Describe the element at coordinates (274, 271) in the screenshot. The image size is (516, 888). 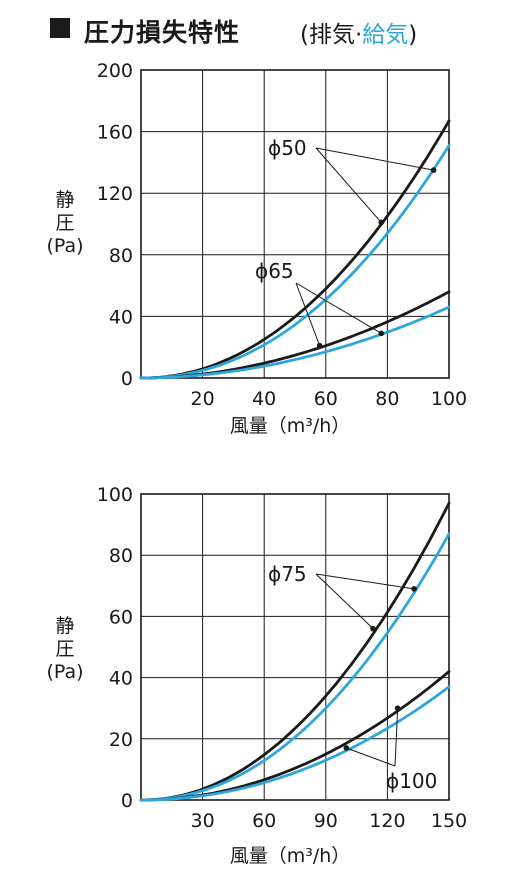
I see `annotation-label: ϕ65` at that location.